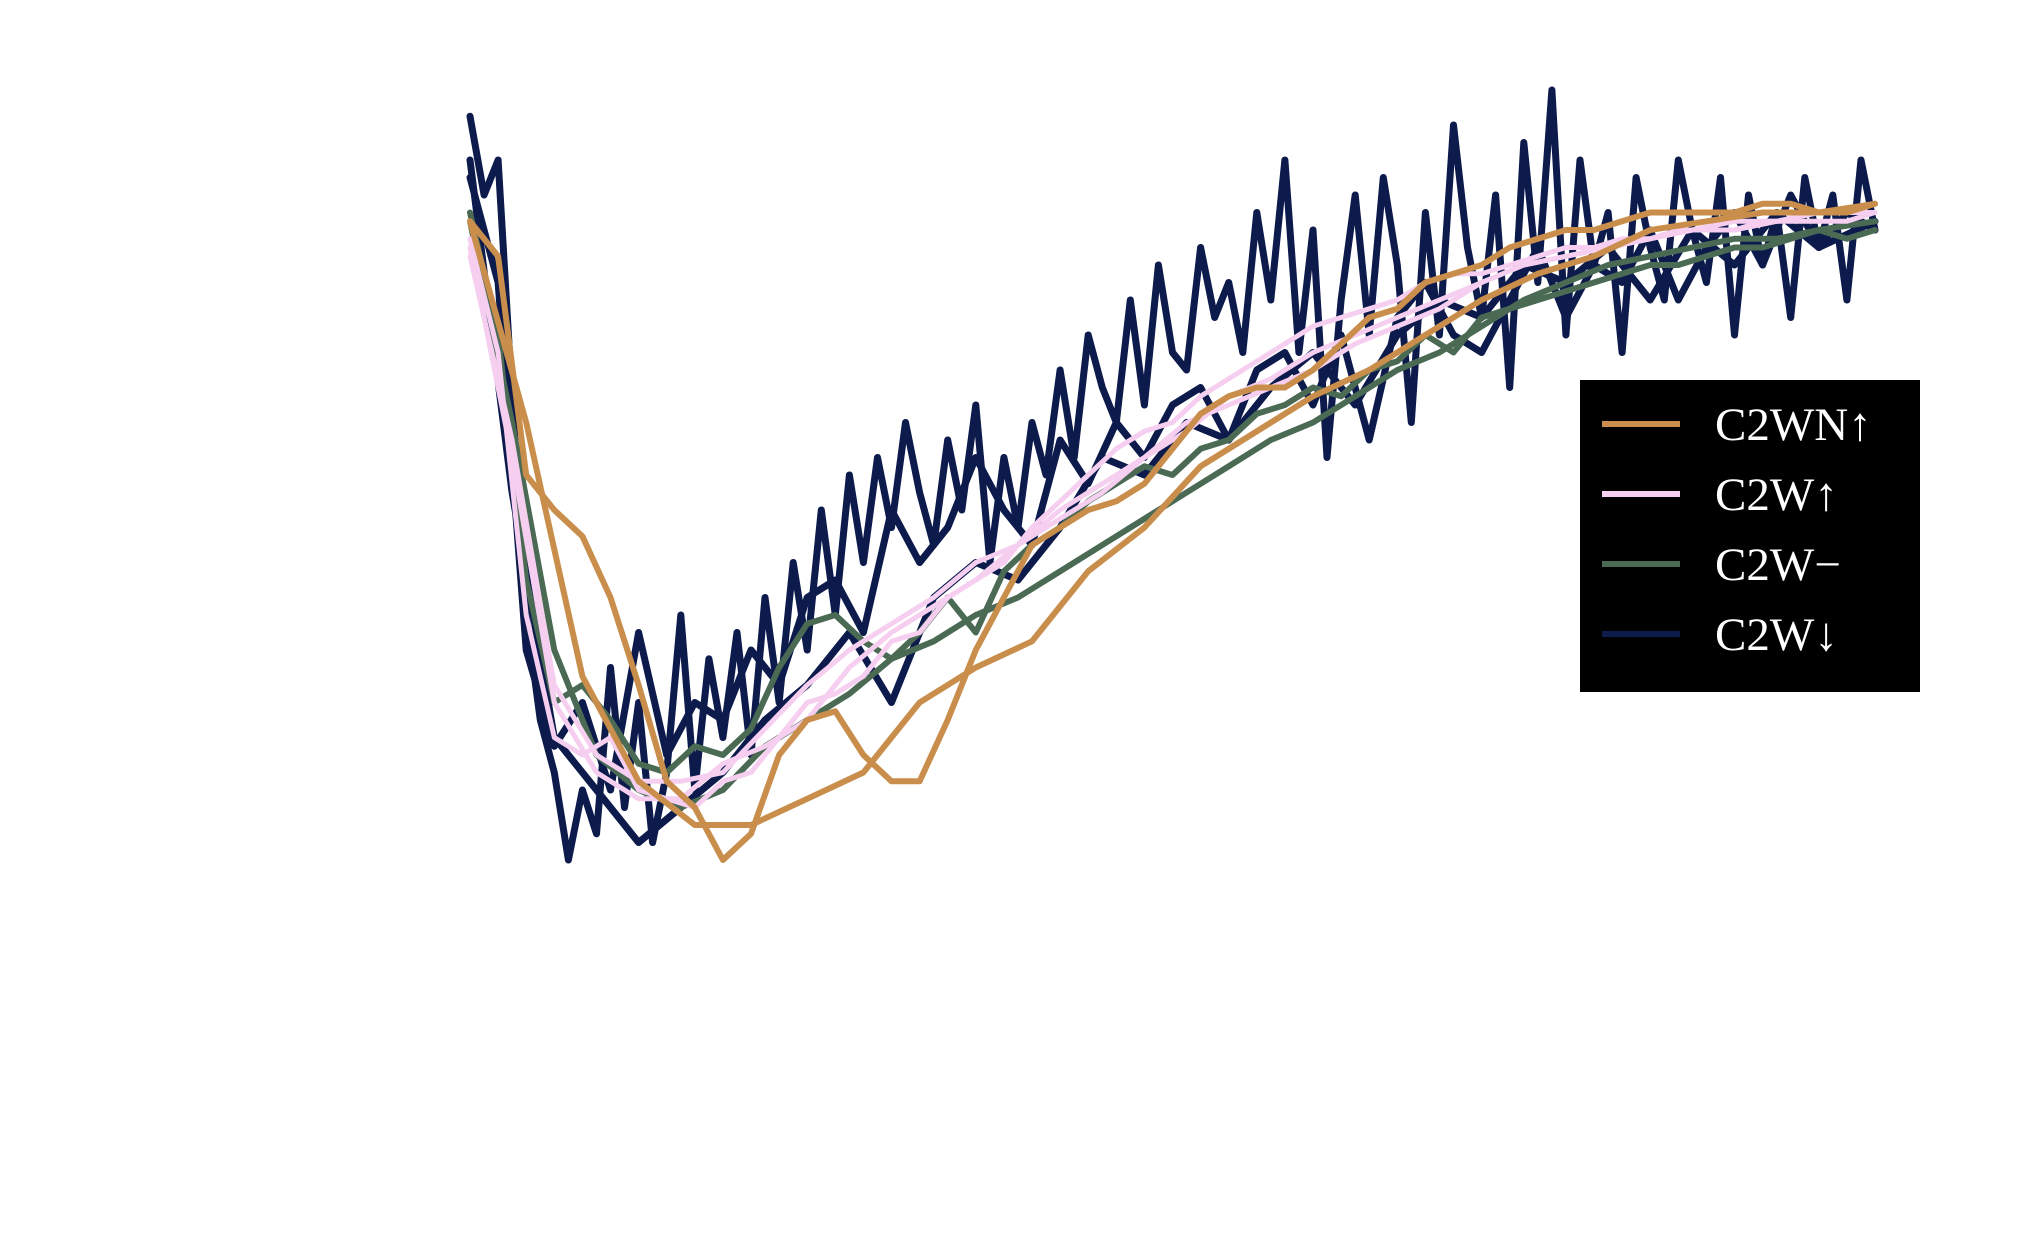 The image size is (2022, 1249). Describe the element at coordinates (1778, 565) in the screenshot. I see `legend-label-c2w-neutral: C2W−` at that location.